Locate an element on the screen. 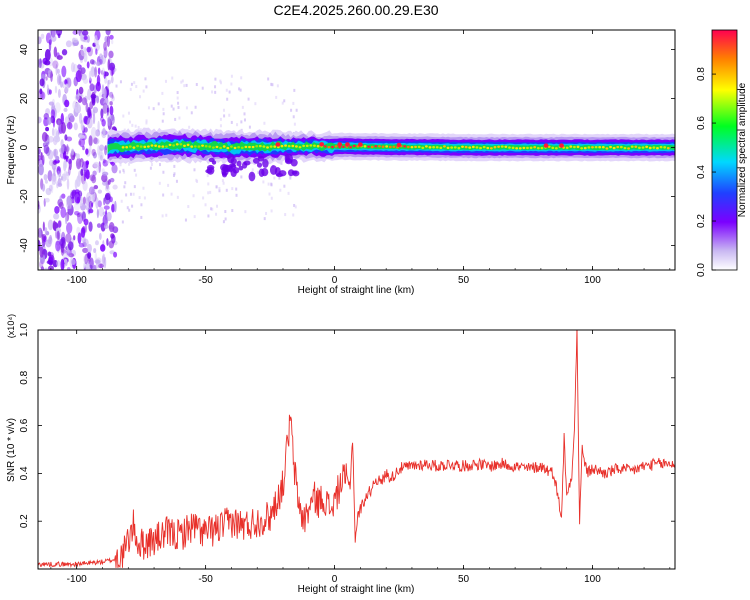  spectrogram-xlabel: Height of straight line (km) is located at coordinates (356, 290).